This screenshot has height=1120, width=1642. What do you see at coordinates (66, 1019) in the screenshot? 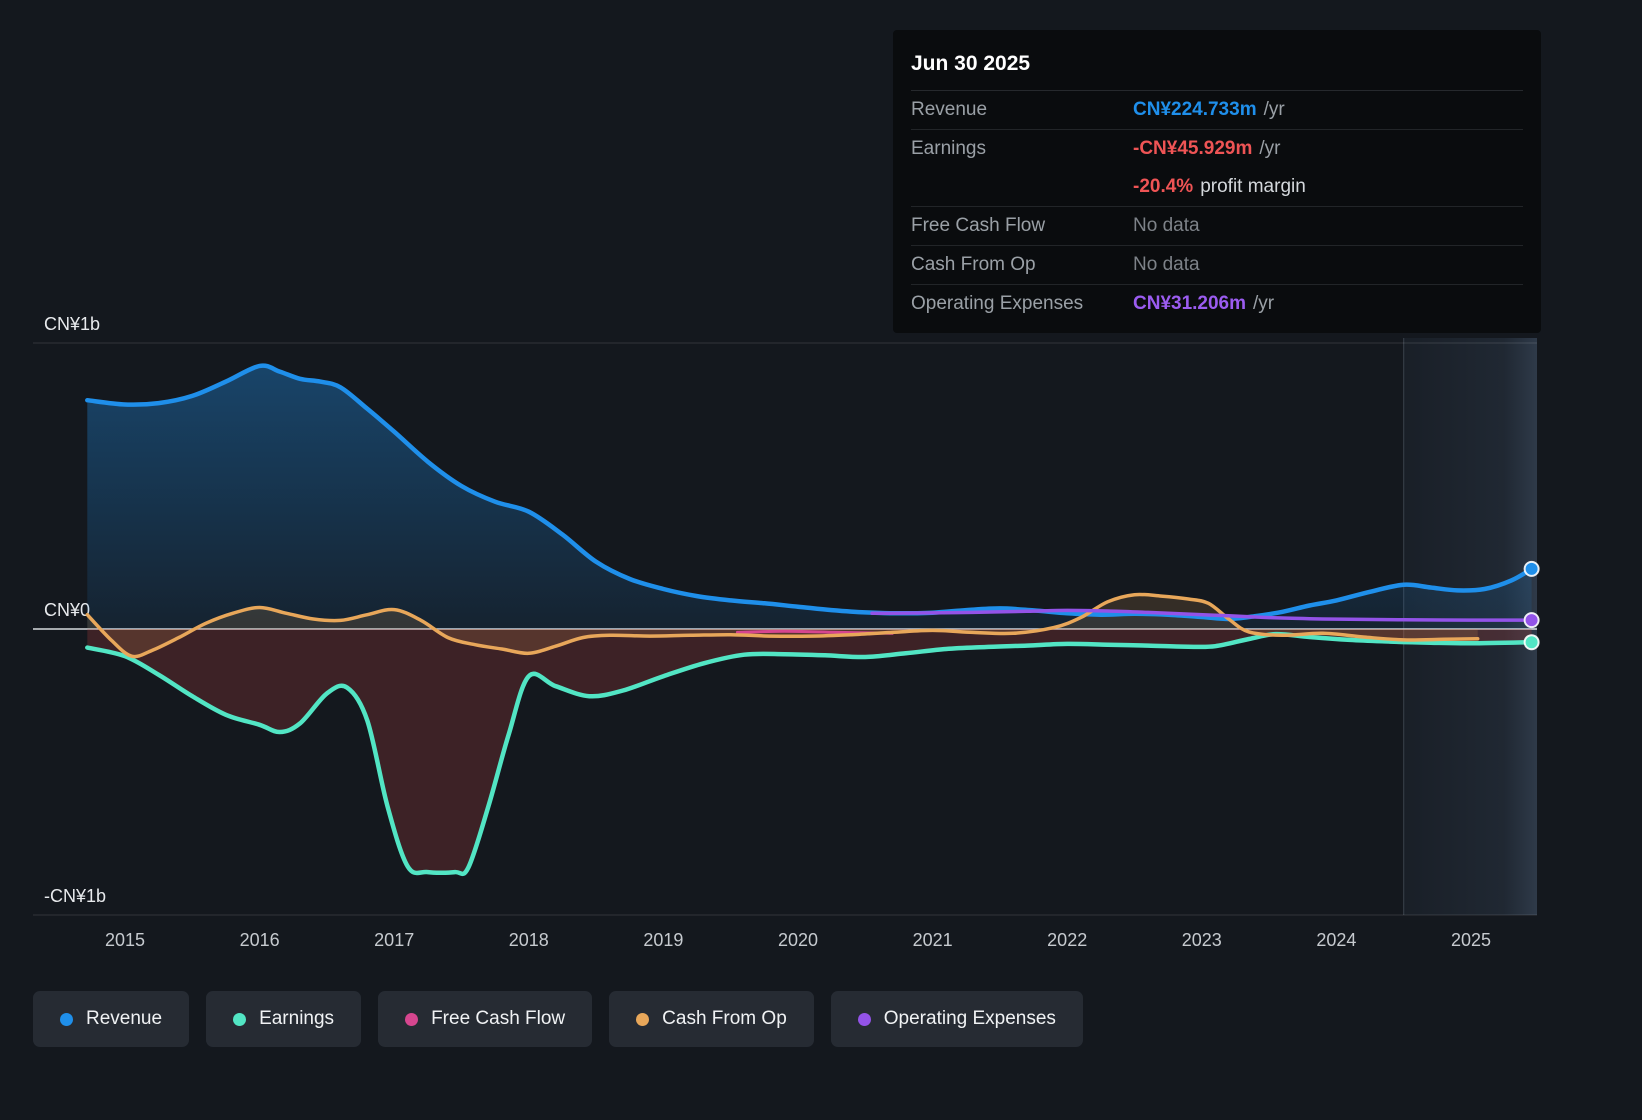
I see `revenue-dot-icon` at bounding box center [66, 1019].